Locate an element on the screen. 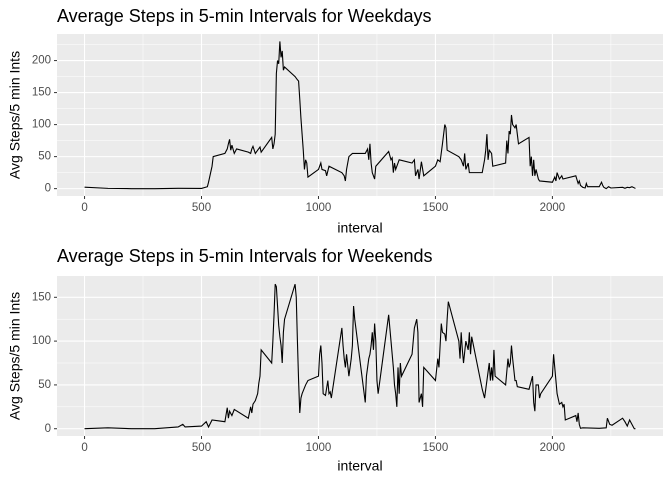 The height and width of the screenshot is (485, 672). y-tick-label: 200 is located at coordinates (41, 61).